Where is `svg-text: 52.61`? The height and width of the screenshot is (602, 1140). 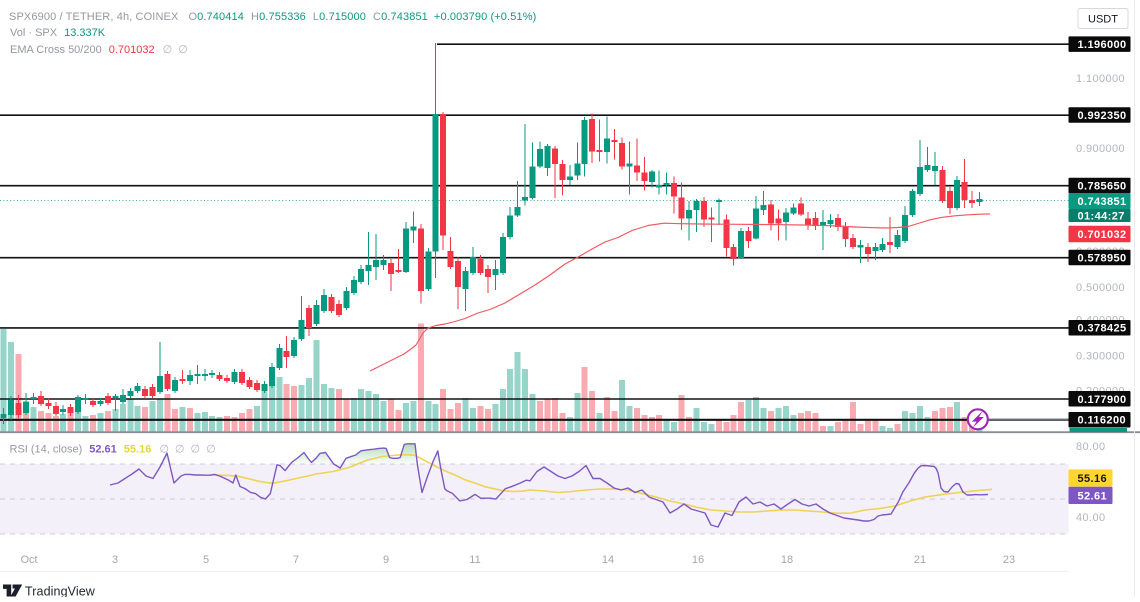
svg-text: 52.61 is located at coordinates (1093, 496).